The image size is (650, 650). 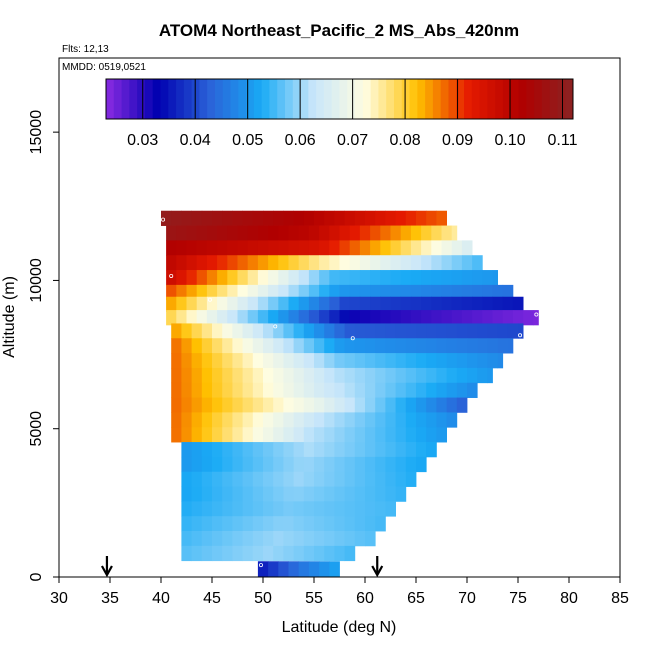 What do you see at coordinates (163, 219) in the screenshot?
I see `sample-marker` at bounding box center [163, 219].